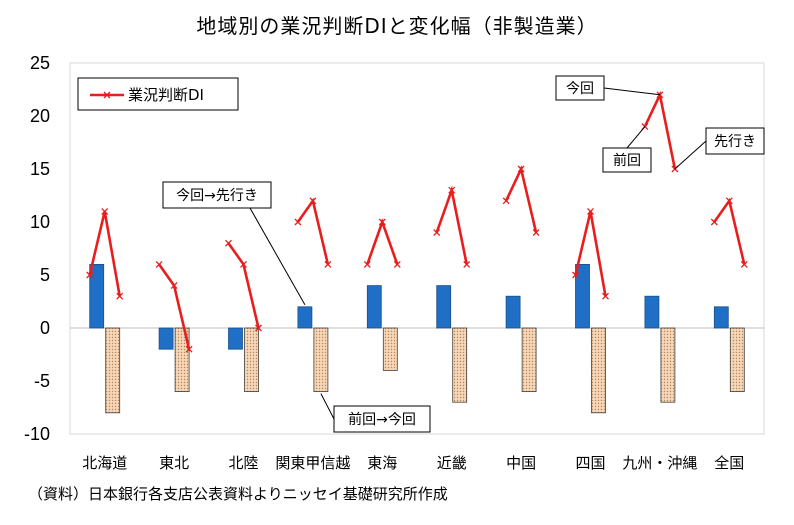 Image resolution: width=794 pixels, height=525 pixels. What do you see at coordinates (166, 95) in the screenshot?
I see `legend-label: 業況判断DI` at bounding box center [166, 95].